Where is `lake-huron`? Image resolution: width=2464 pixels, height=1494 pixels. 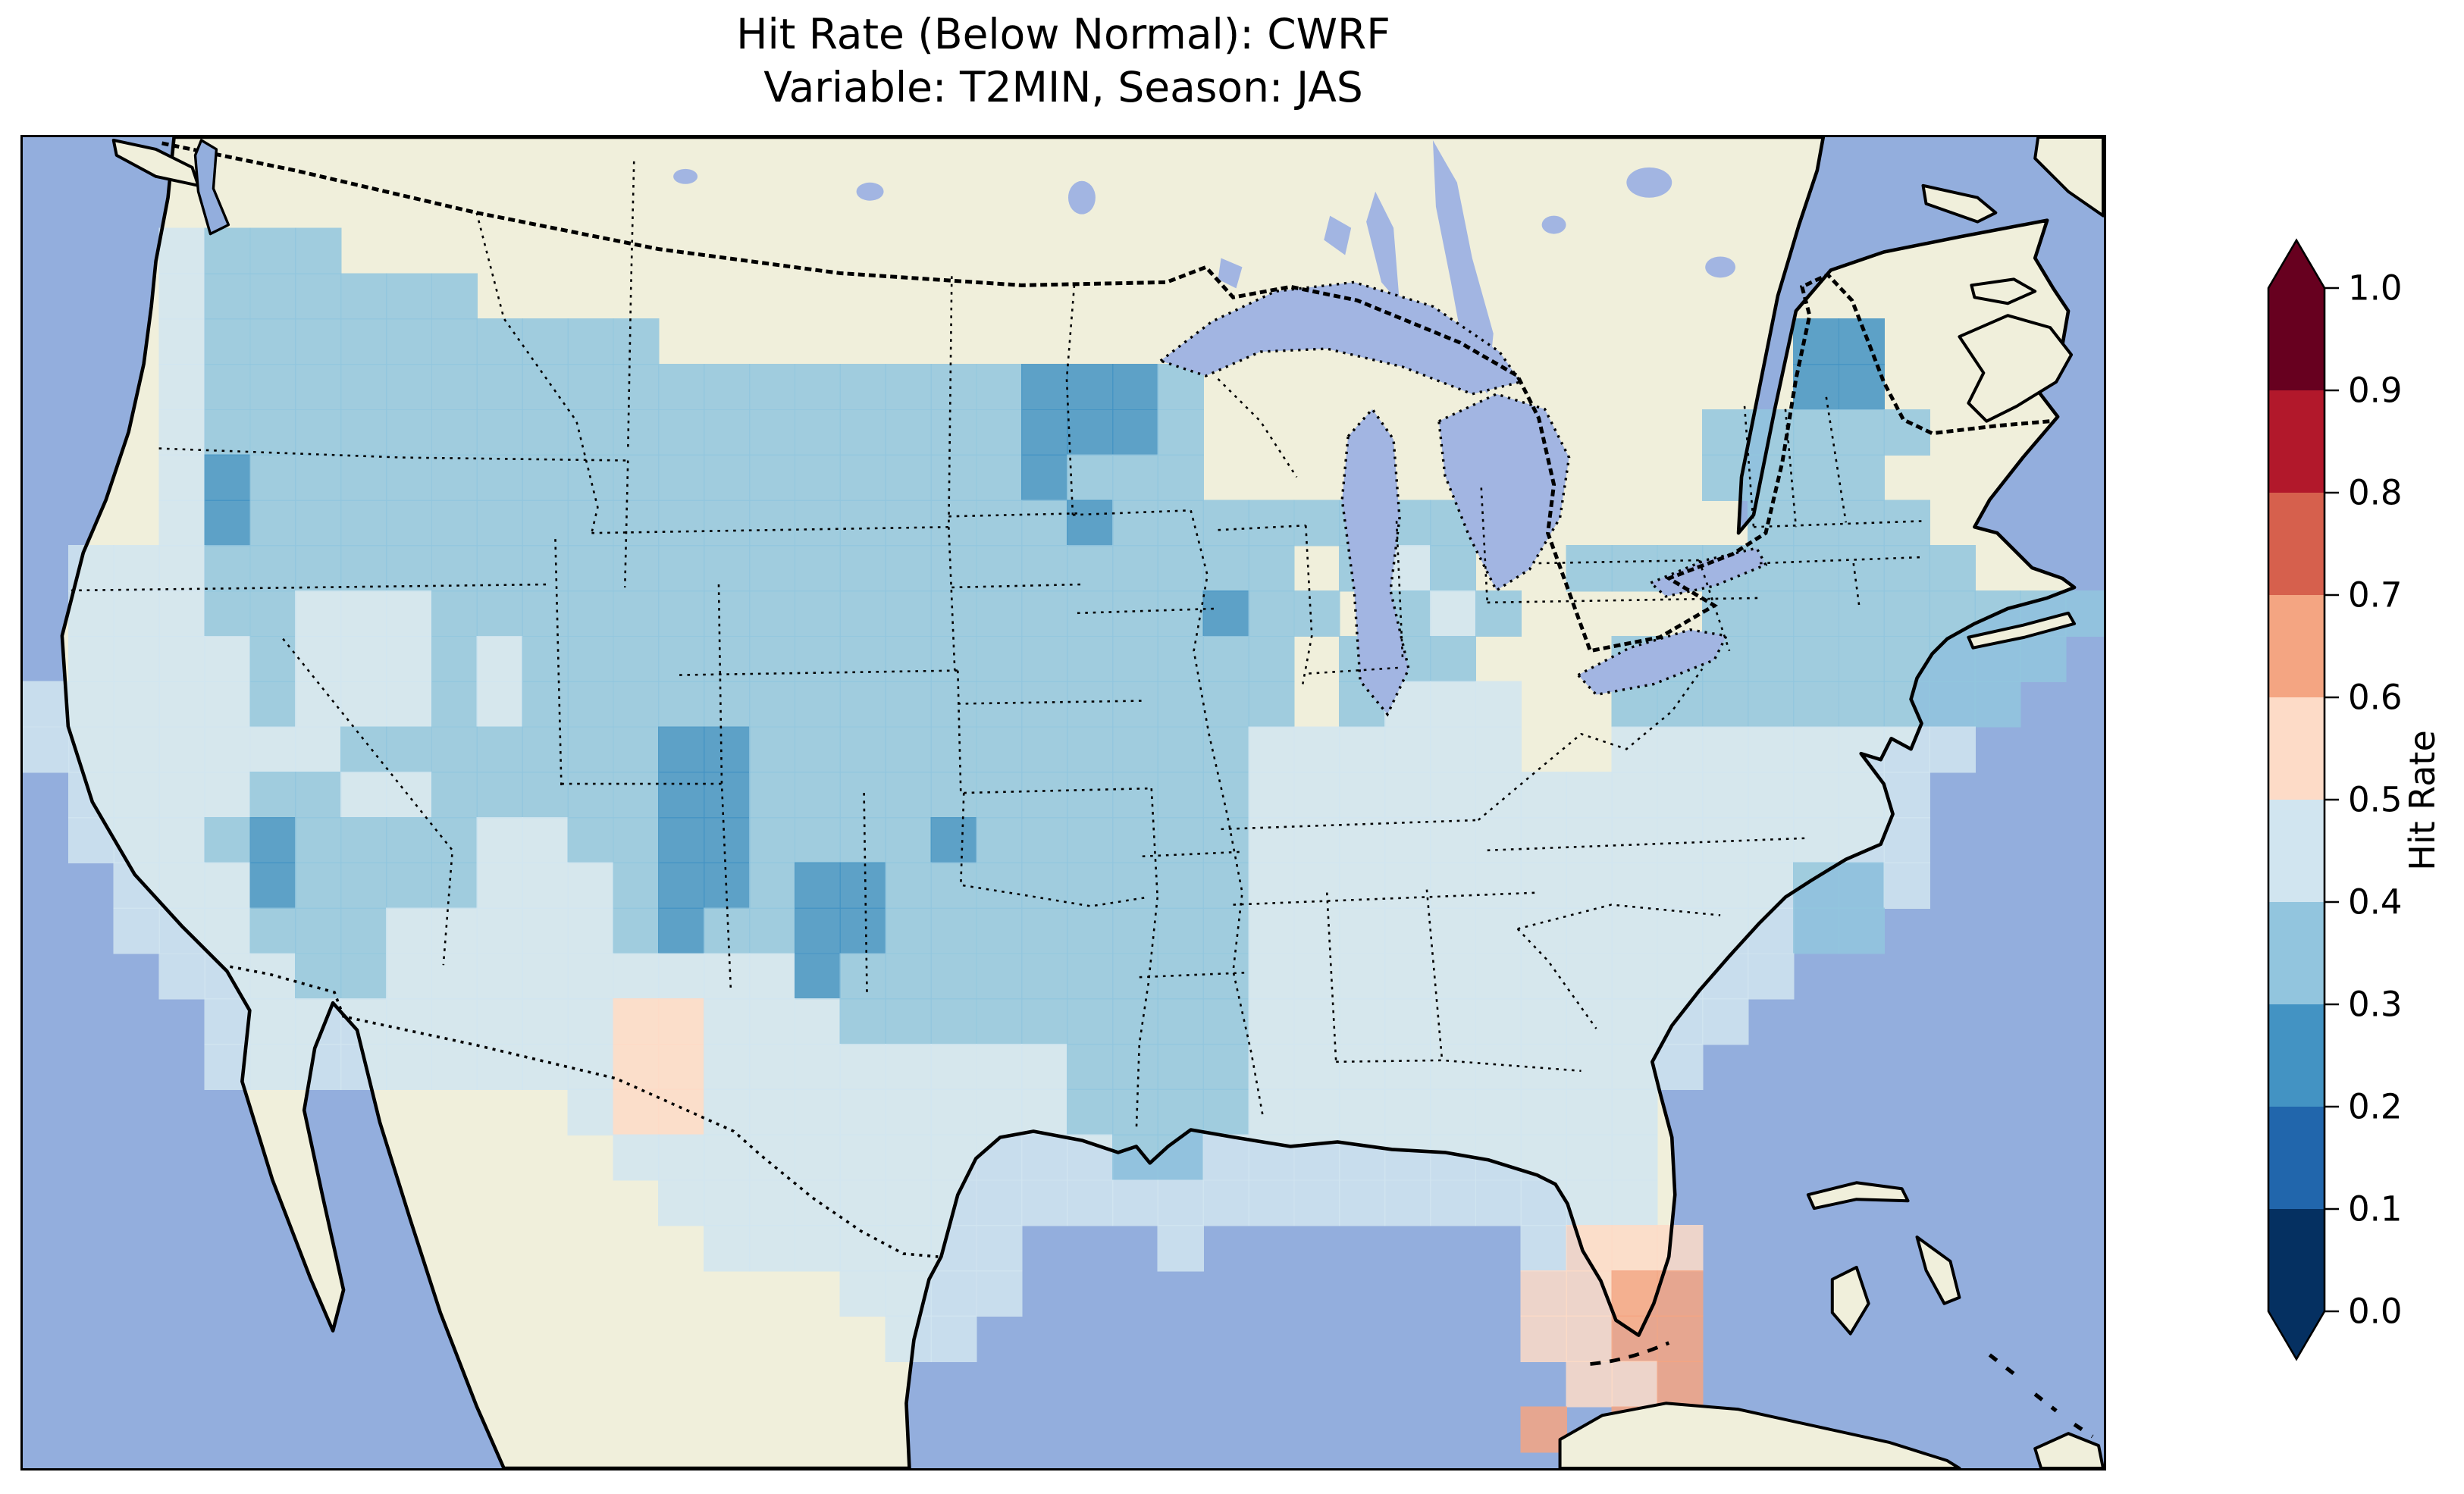
lake-huron is located at coordinates (1504, 493).